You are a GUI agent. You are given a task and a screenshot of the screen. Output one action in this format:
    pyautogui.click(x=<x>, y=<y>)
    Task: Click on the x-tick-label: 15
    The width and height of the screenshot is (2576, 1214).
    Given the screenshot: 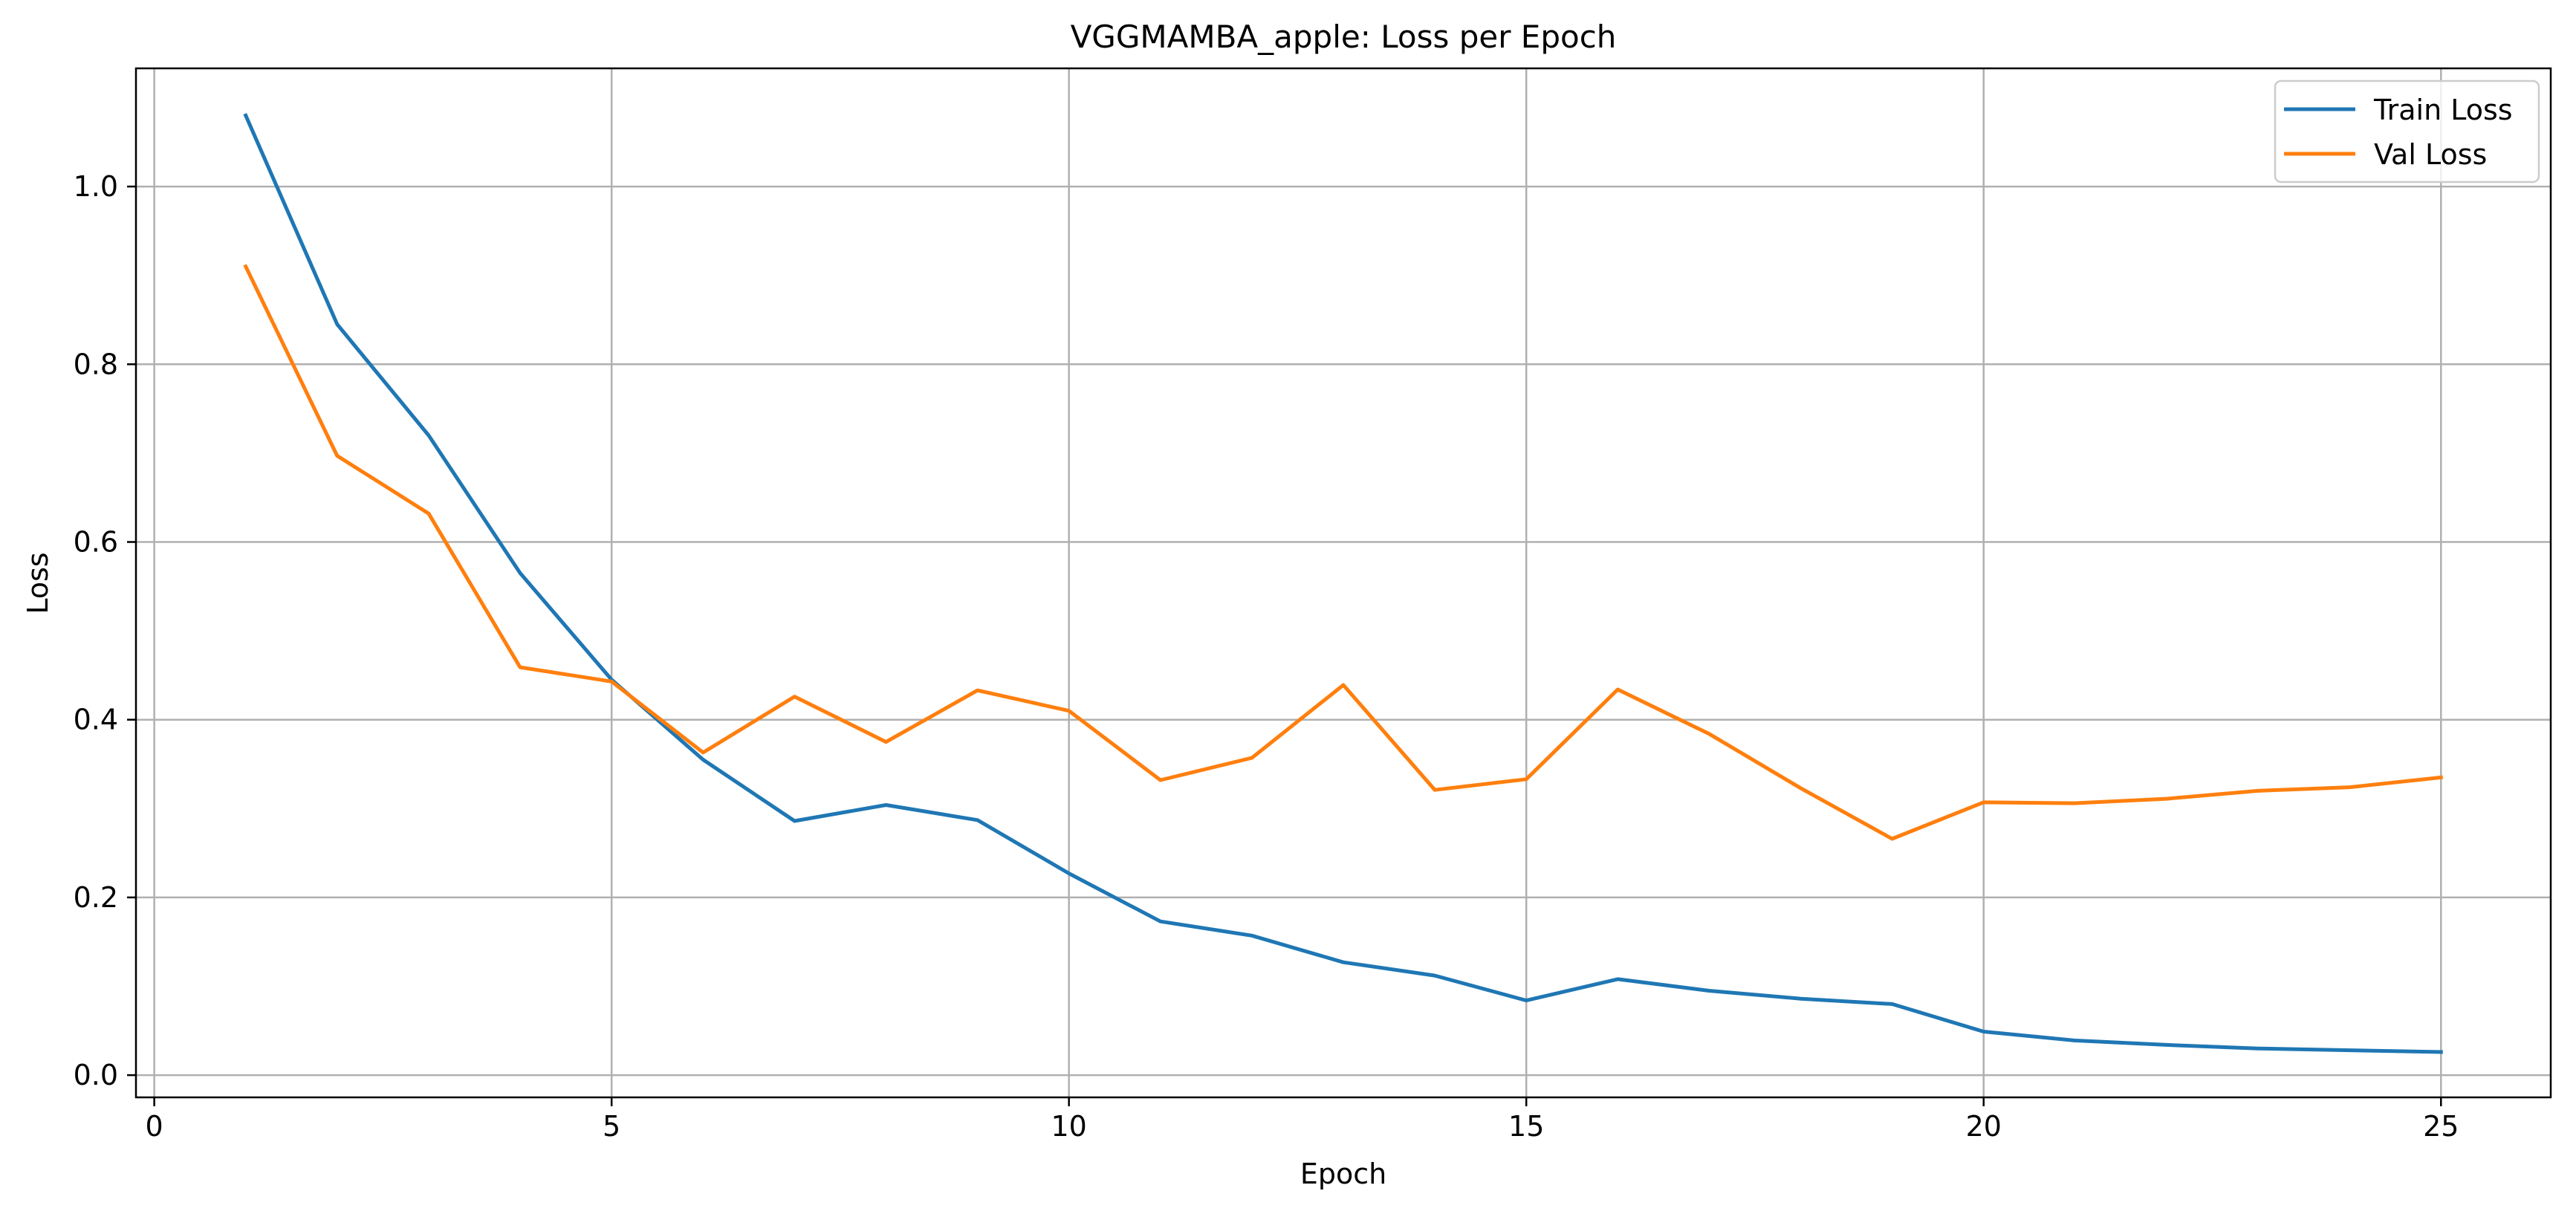 What is the action you would take?
    pyautogui.click(x=1526, y=1126)
    